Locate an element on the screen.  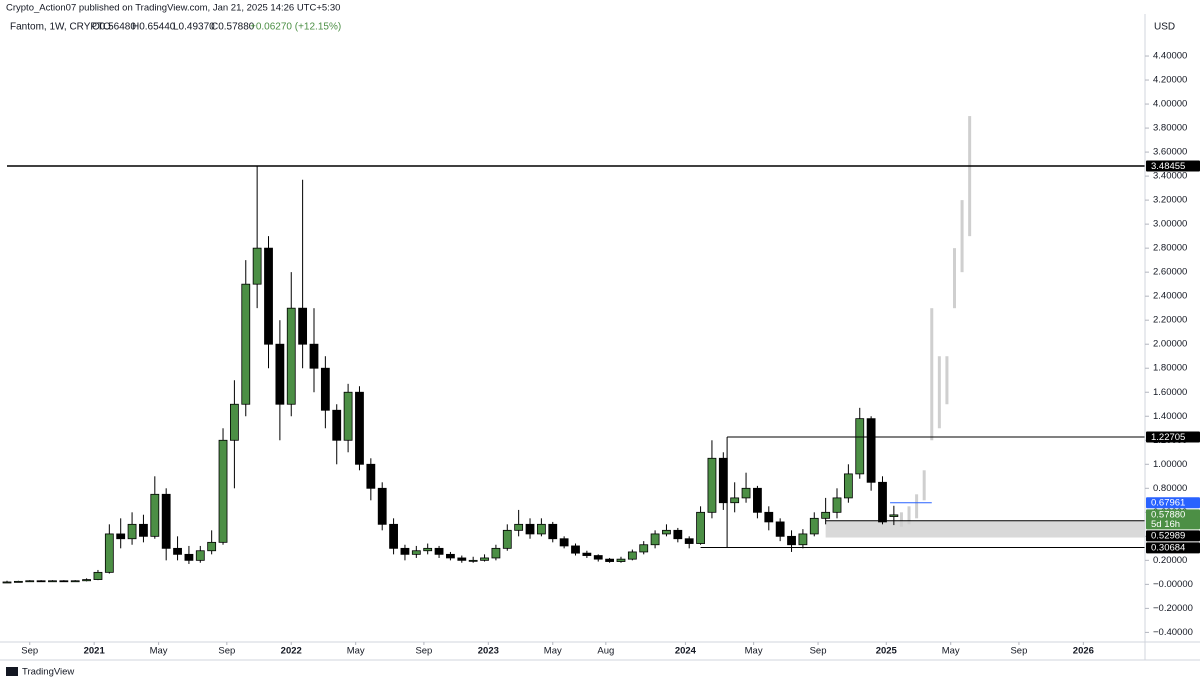
price-label: 0.57880 is located at coordinates (1168, 515).